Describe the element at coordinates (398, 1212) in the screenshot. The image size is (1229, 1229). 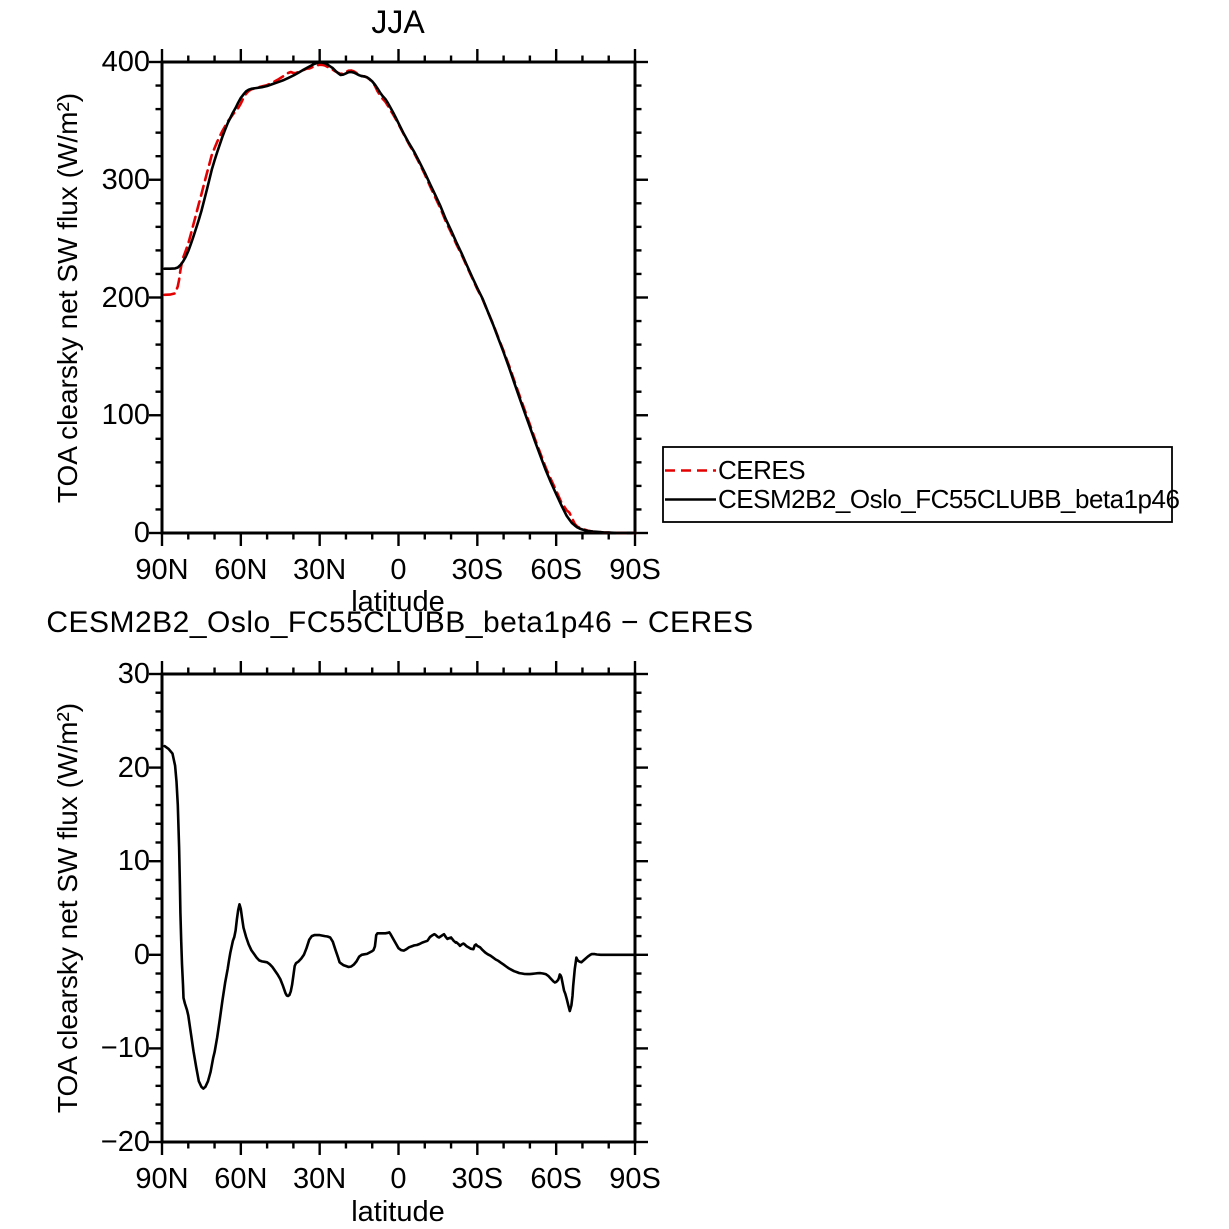
I see `panel2-xaxis-label: latitude` at that location.